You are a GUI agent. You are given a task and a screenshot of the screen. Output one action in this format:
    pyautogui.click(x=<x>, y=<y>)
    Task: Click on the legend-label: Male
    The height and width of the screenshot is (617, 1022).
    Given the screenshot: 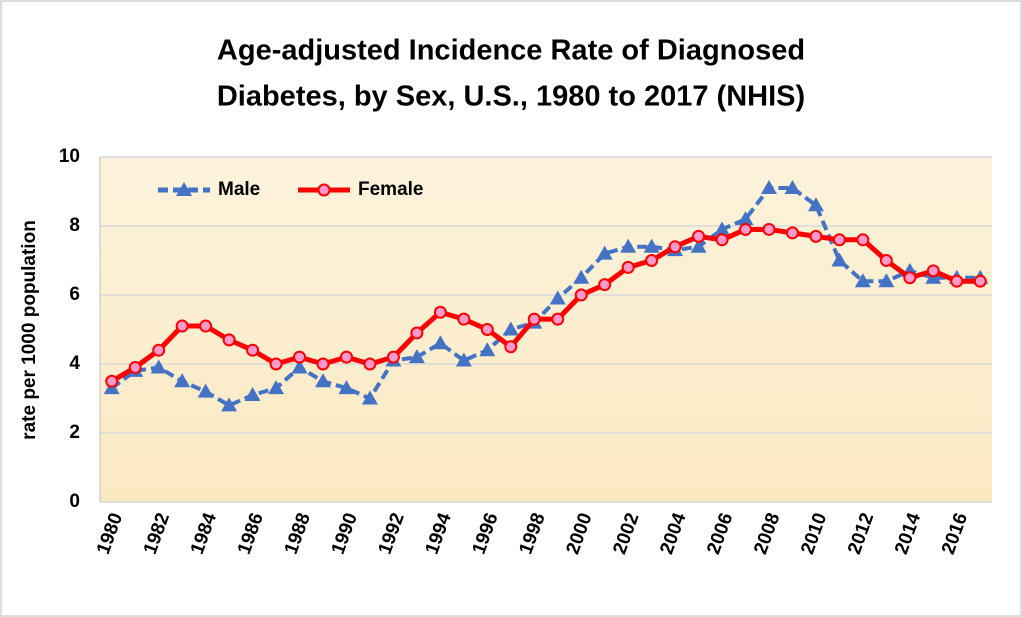 What is the action you would take?
    pyautogui.click(x=239, y=189)
    